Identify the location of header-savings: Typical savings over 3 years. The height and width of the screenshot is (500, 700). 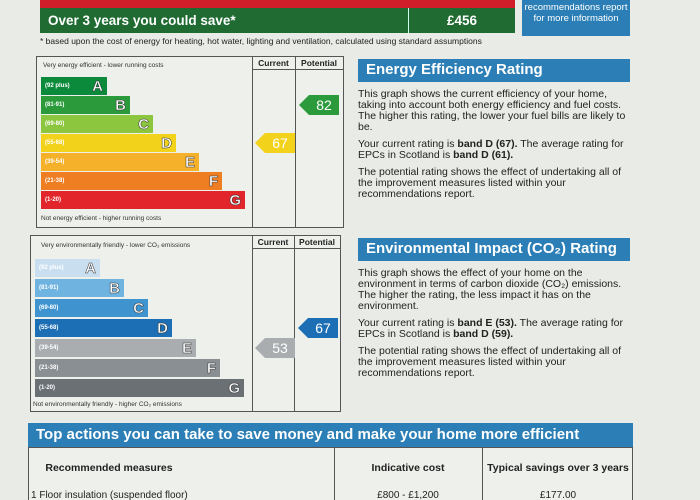
(558, 468).